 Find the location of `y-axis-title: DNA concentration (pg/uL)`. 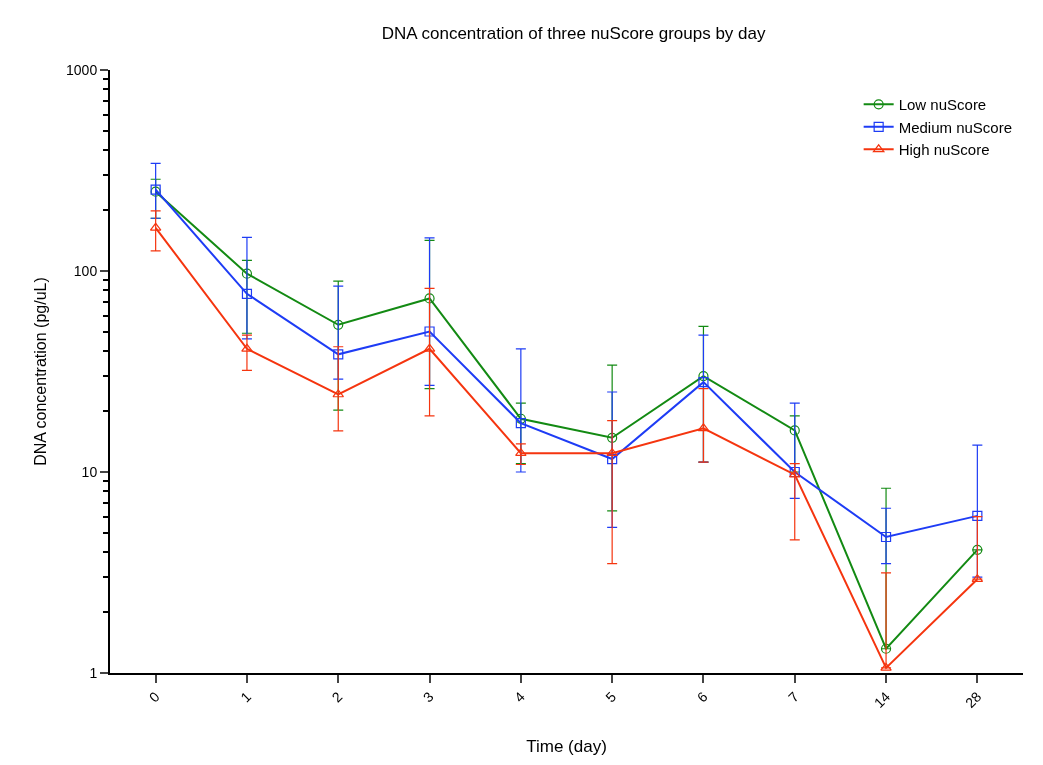

y-axis-title: DNA concentration (pg/uL) is located at coordinates (41, 371).